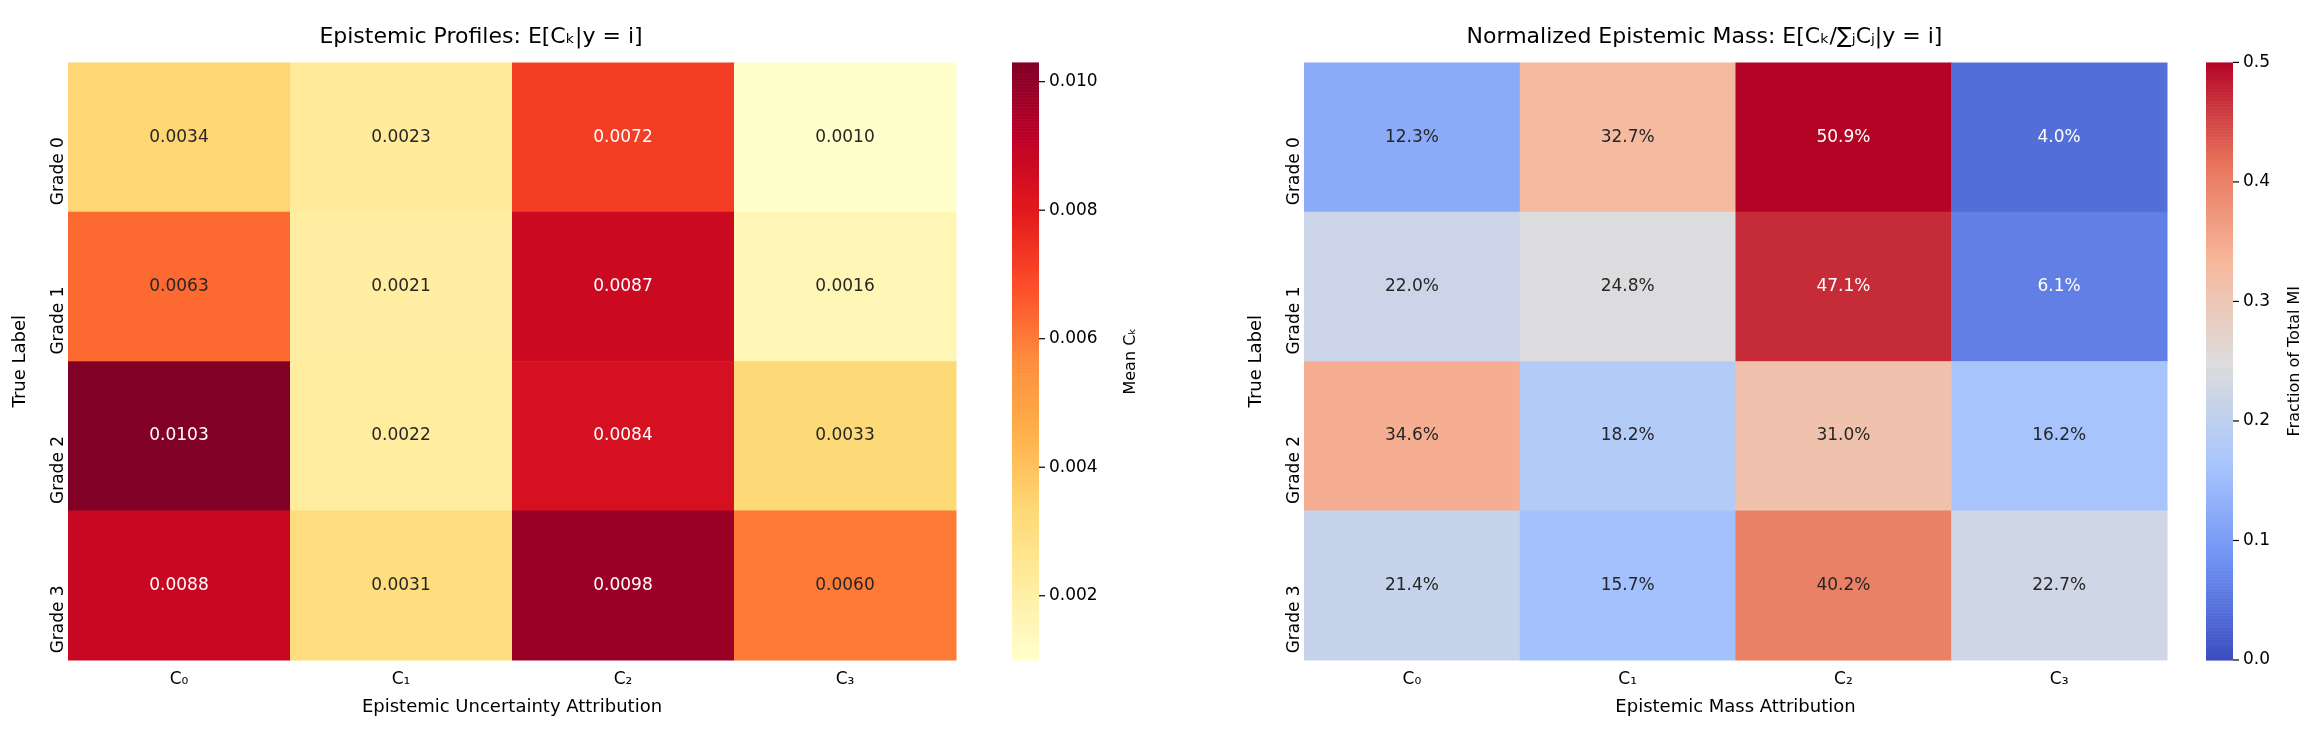 The width and height of the screenshot is (2324, 730). I want to click on color-bar-label: 0.2, so click(2257, 419).